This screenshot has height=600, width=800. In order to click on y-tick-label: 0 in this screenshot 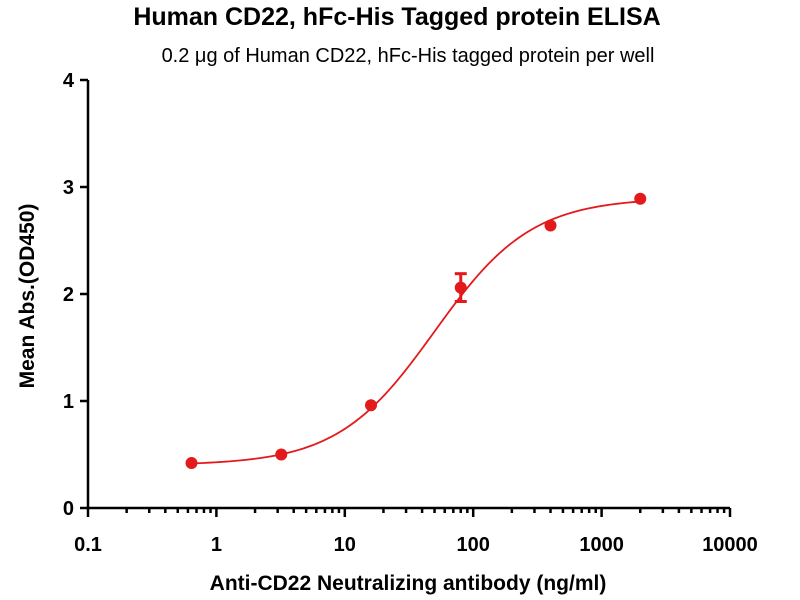, I will do `click(68, 509)`.